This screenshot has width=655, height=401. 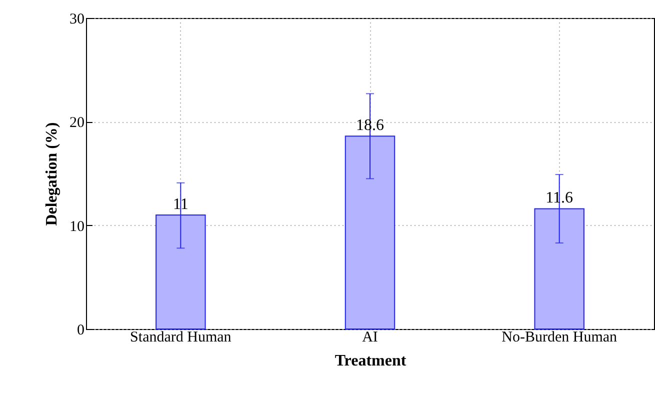 I want to click on x-tick-label: AI, so click(x=370, y=338).